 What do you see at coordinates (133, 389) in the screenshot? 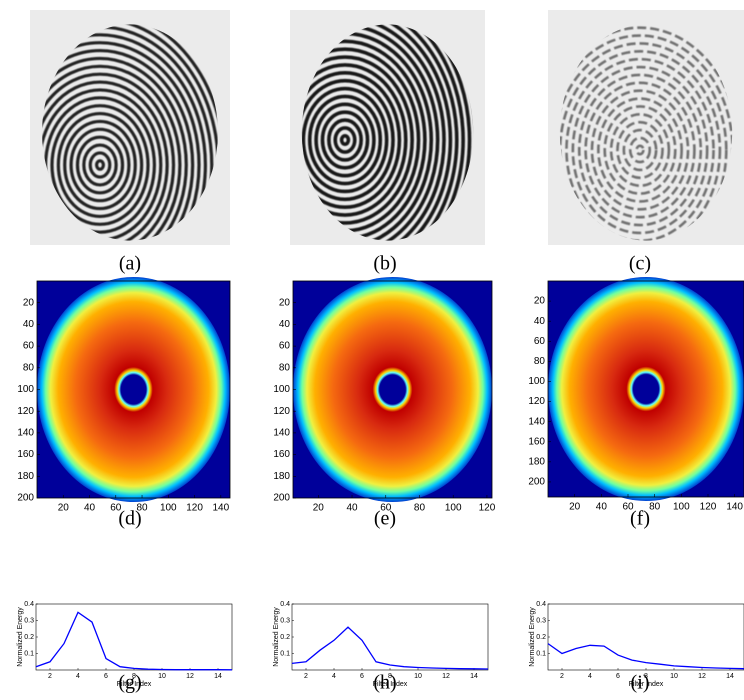
I see `spectrum` at bounding box center [133, 389].